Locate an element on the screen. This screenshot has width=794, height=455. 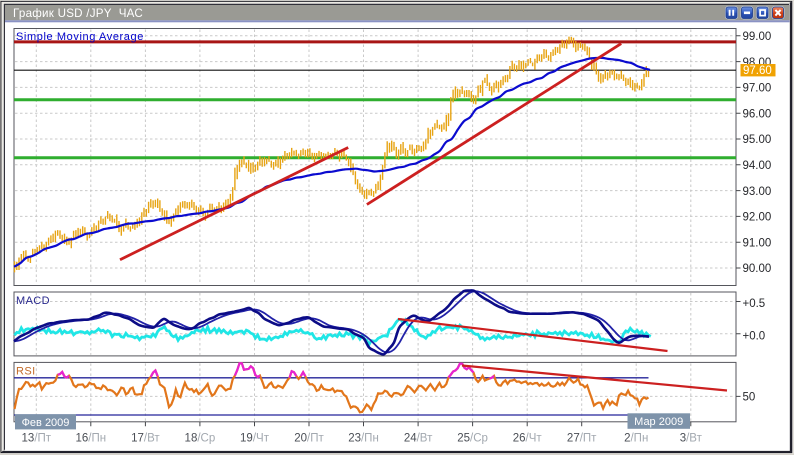
svg-text: 93.00 is located at coordinates (757, 192).